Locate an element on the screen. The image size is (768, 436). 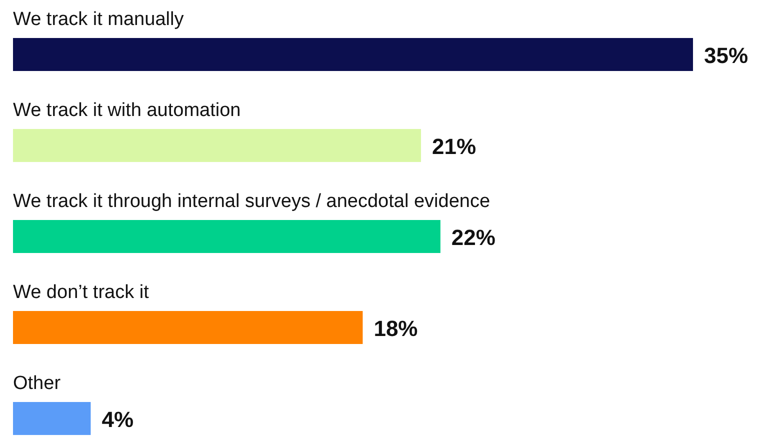
data-label: 18% is located at coordinates (396, 328).